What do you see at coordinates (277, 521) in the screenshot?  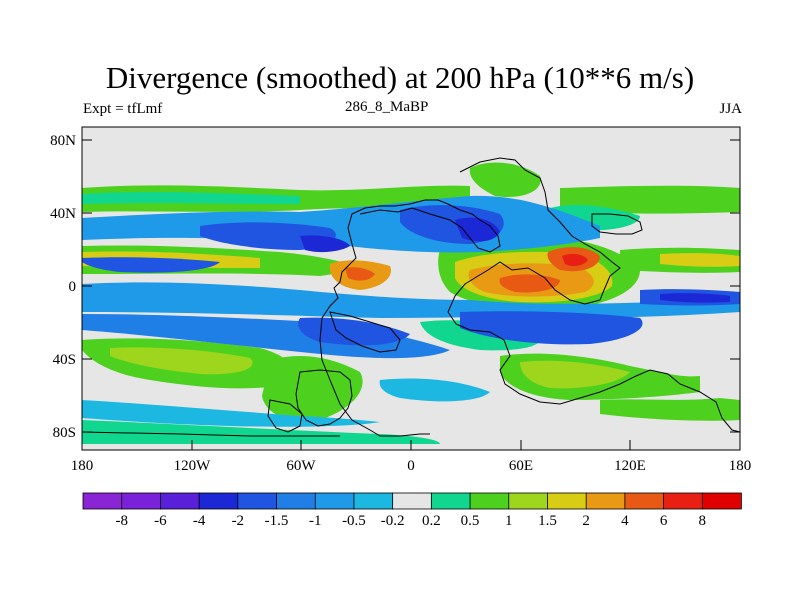 I see `colorbar-label: -1.5` at bounding box center [277, 521].